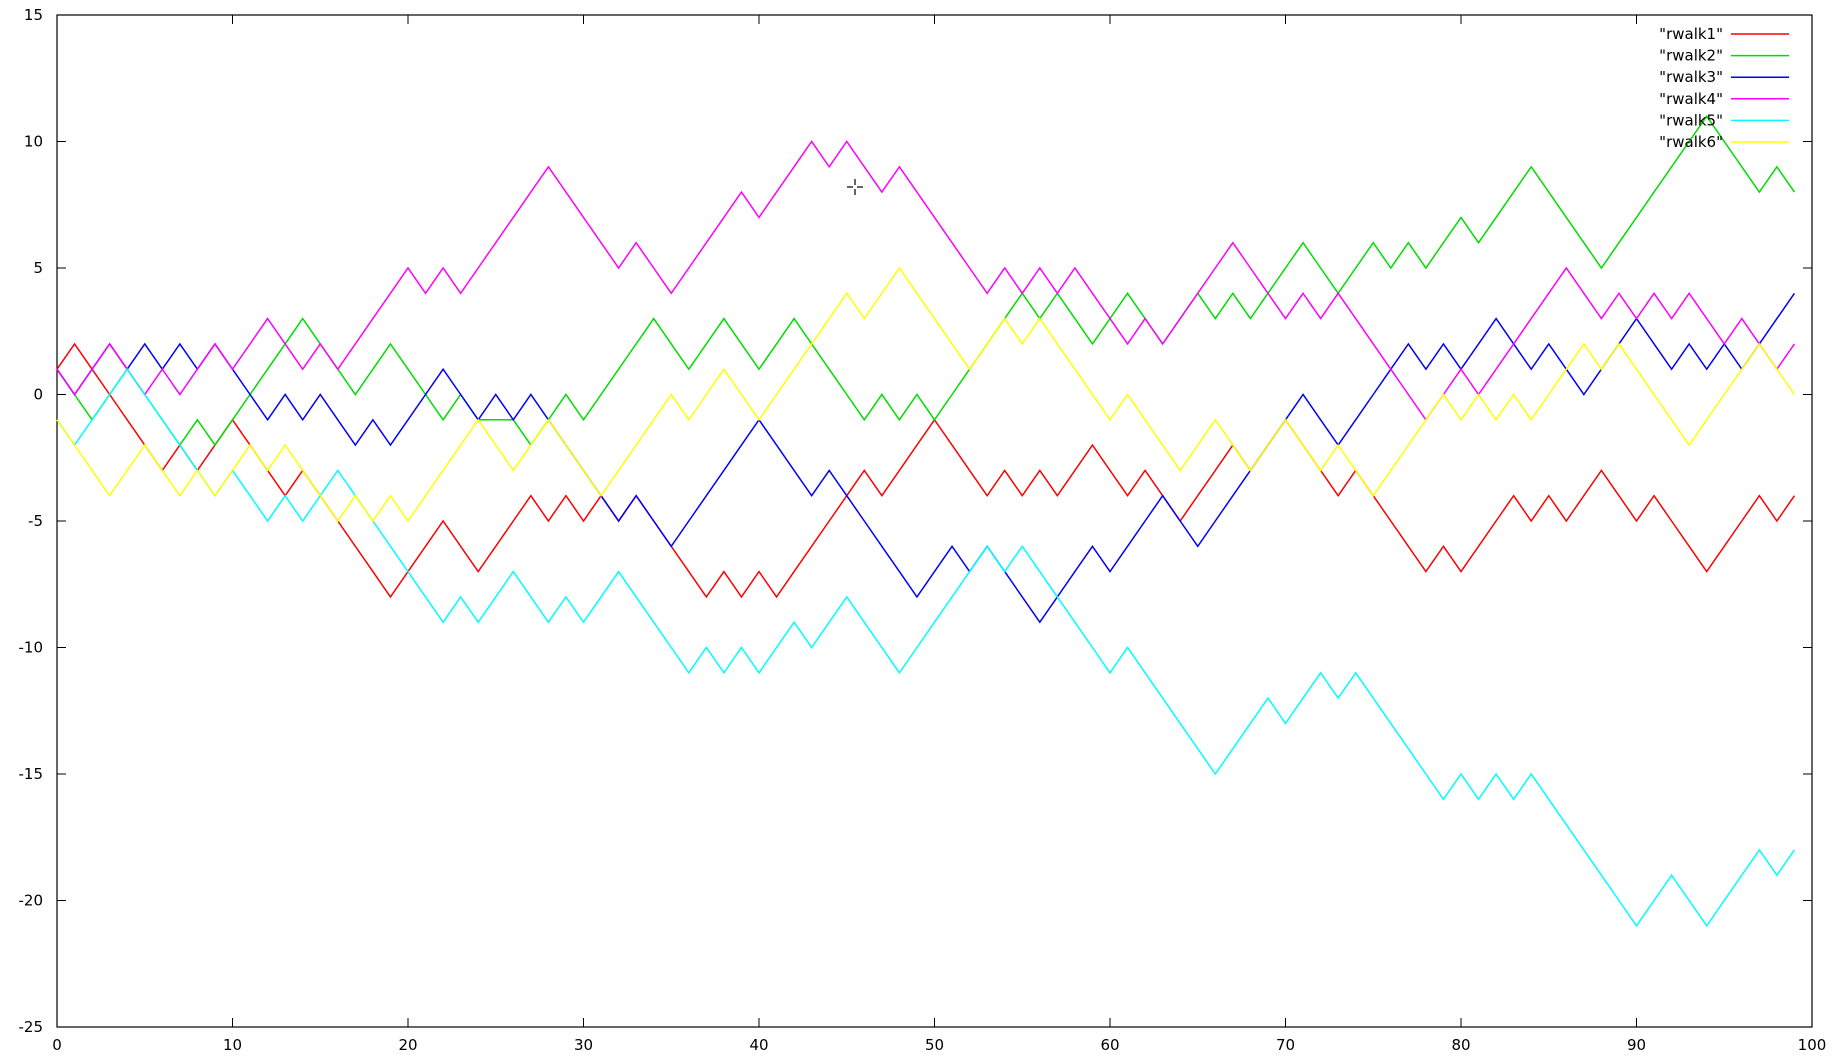 The image size is (1845, 1058). What do you see at coordinates (1691, 34) in the screenshot?
I see `legend-label-rwalk1: "rwalk1"` at bounding box center [1691, 34].